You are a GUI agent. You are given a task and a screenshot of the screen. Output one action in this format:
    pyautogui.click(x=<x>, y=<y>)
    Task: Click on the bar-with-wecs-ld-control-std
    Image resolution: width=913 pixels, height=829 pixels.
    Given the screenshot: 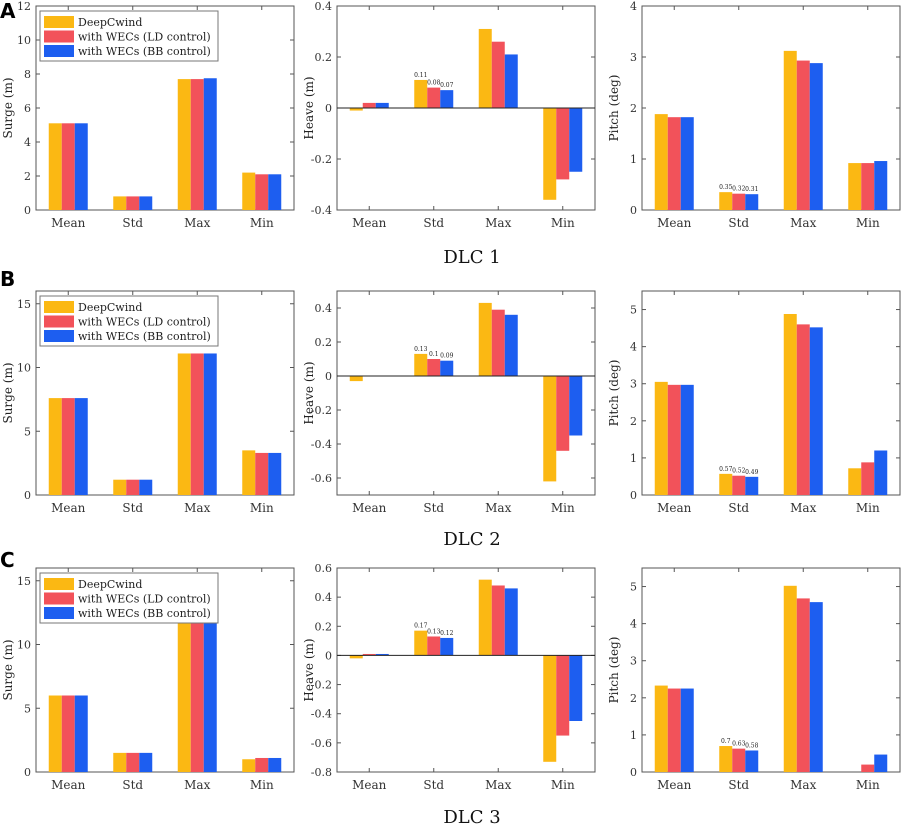 What is the action you would take?
    pyautogui.click(x=434, y=646)
    